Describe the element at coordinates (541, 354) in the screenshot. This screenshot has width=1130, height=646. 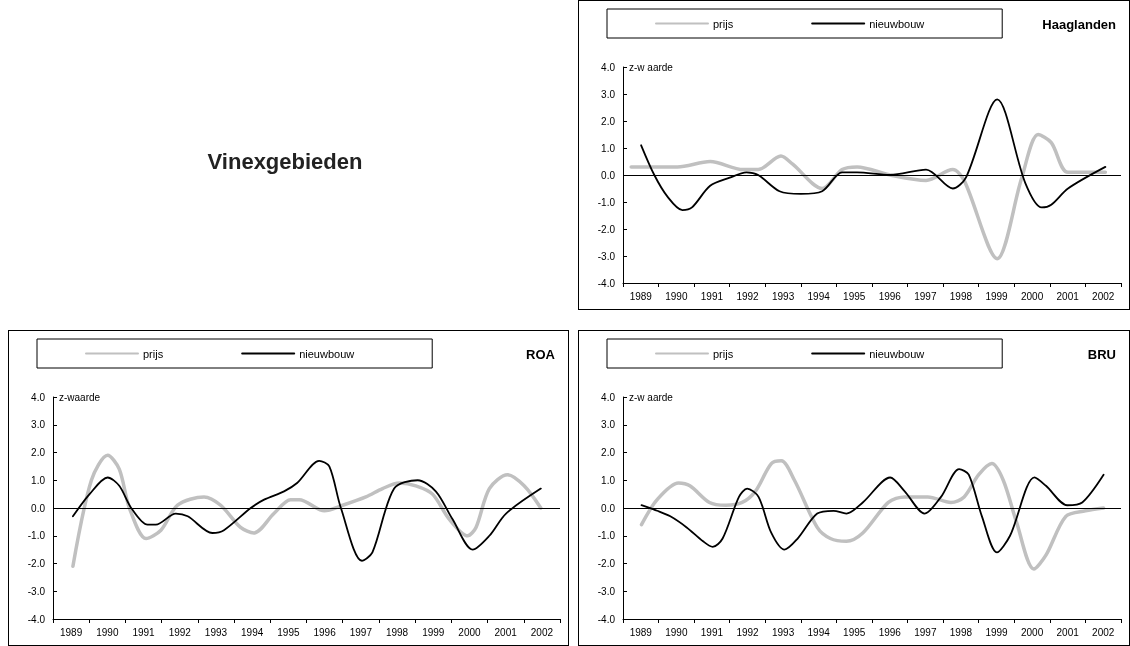
I see `chart-title: ROA` at that location.